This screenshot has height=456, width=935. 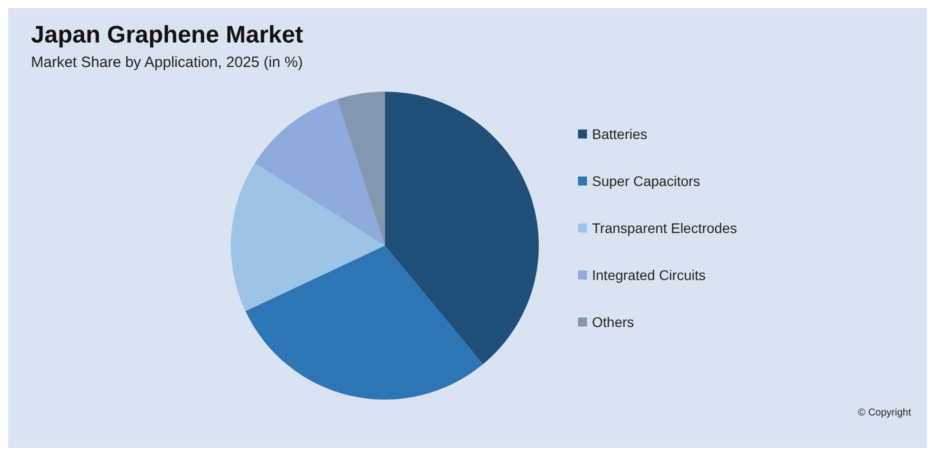 What do you see at coordinates (885, 413) in the screenshot?
I see `text: © Copyright` at bounding box center [885, 413].